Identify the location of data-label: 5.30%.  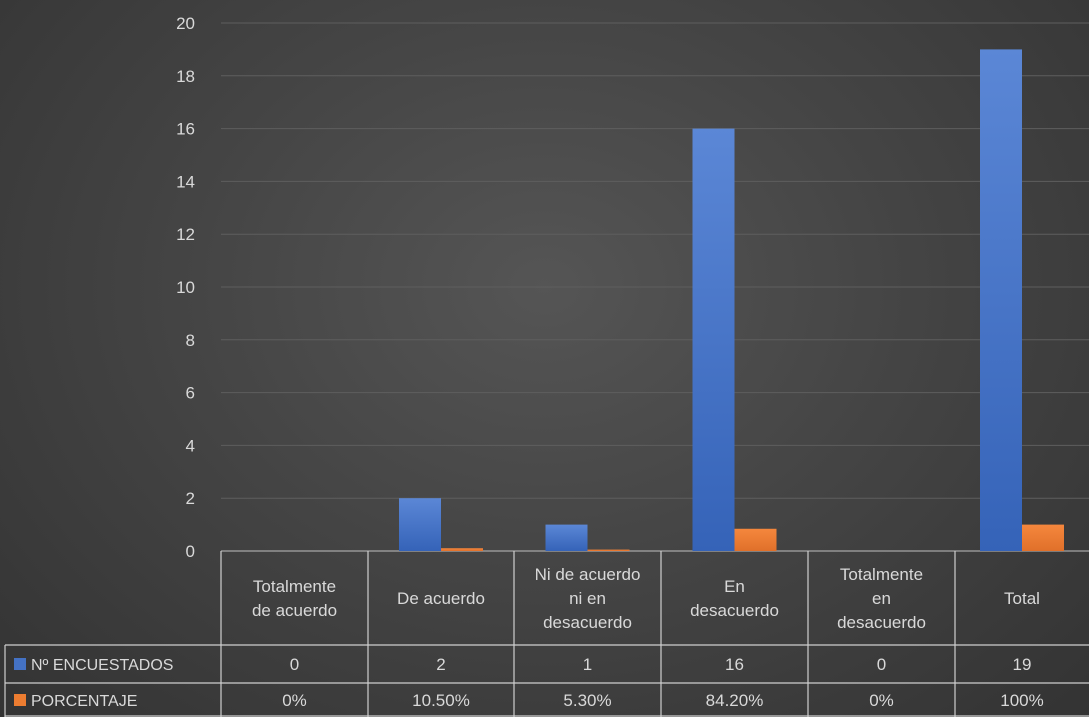
(587, 700).